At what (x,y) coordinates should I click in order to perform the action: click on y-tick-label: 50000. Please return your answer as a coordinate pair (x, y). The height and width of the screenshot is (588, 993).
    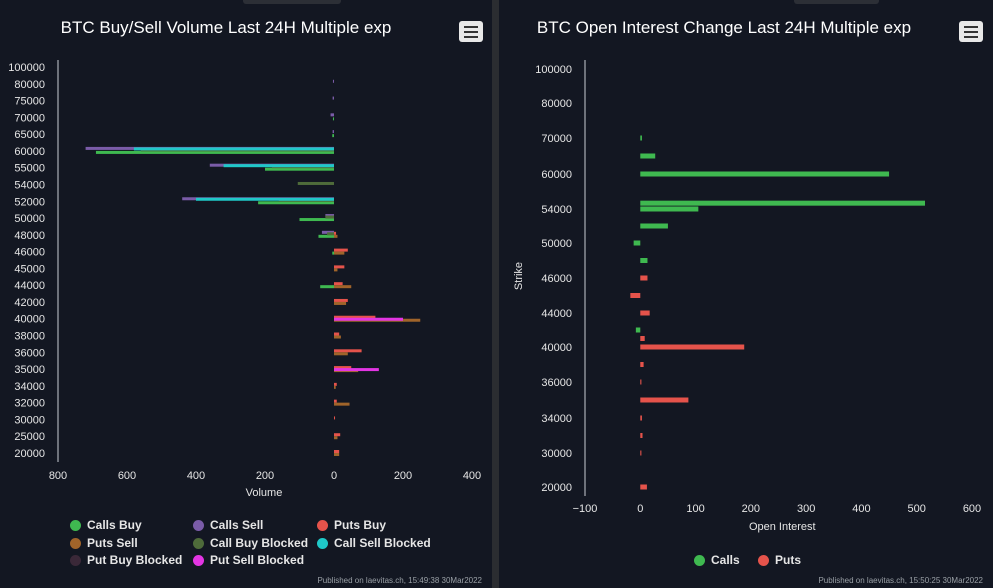
    Looking at the image, I should click on (29, 219).